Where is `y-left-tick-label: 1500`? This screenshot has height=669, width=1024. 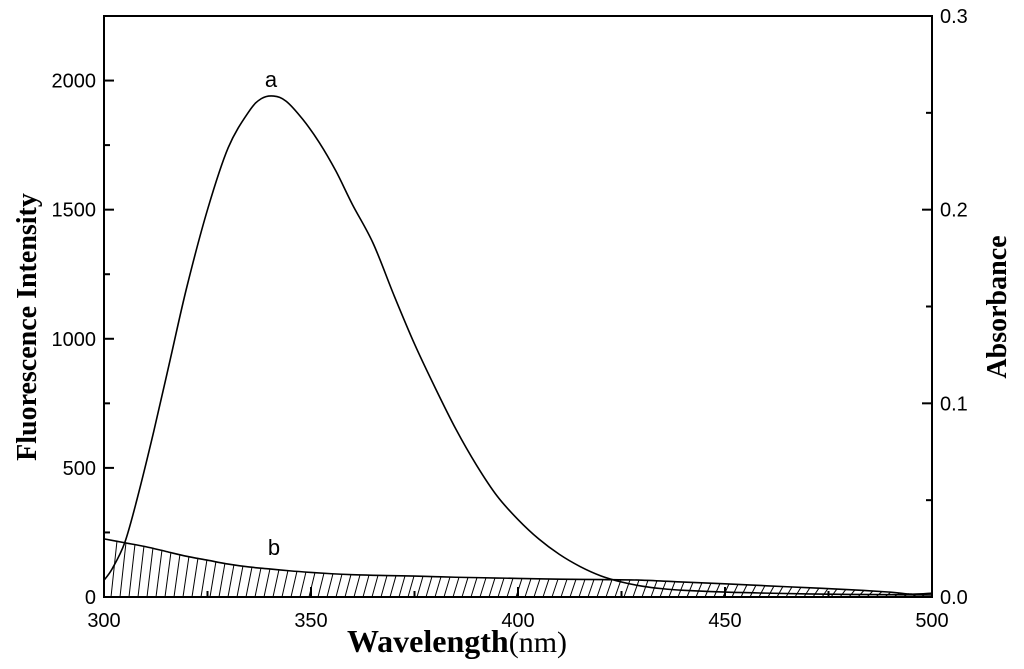
y-left-tick-label: 1500 is located at coordinates (74, 211).